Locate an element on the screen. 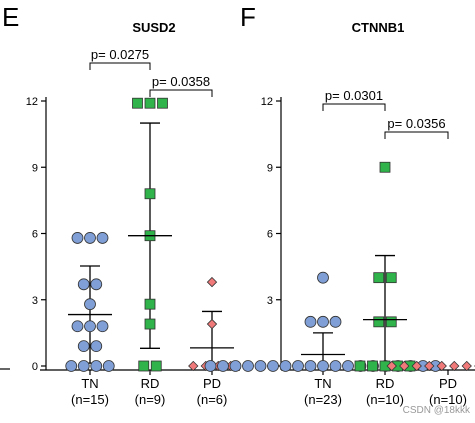  p-value-label: p= 0.0358 is located at coordinates (181, 81).